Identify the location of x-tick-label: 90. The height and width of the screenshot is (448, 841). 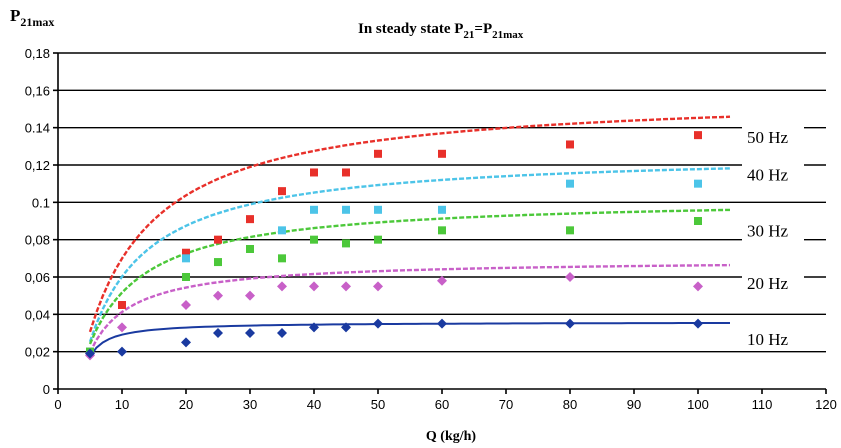
(634, 404).